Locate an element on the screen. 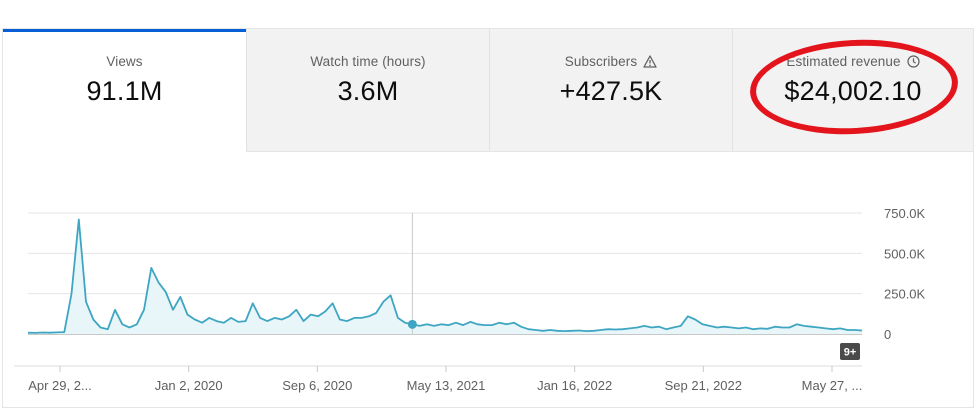  y-tick-label: 500.0K is located at coordinates (905, 253).